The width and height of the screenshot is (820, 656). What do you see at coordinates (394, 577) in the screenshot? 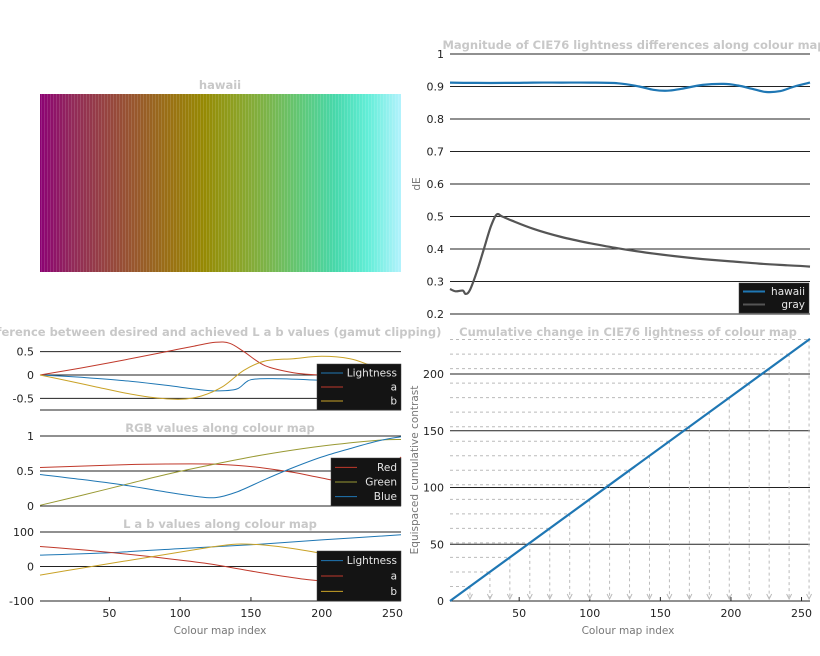
I see `lab-legend-label: a` at bounding box center [394, 577].